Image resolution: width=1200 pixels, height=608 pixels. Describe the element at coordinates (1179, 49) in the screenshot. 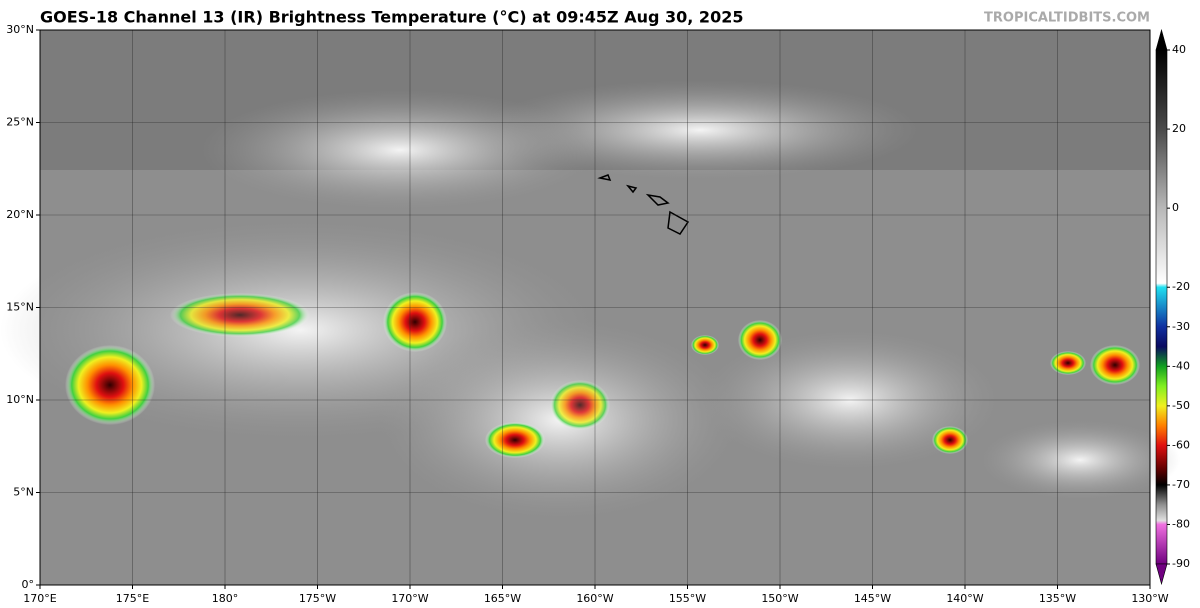

I see `colorbar-label: 40` at that location.